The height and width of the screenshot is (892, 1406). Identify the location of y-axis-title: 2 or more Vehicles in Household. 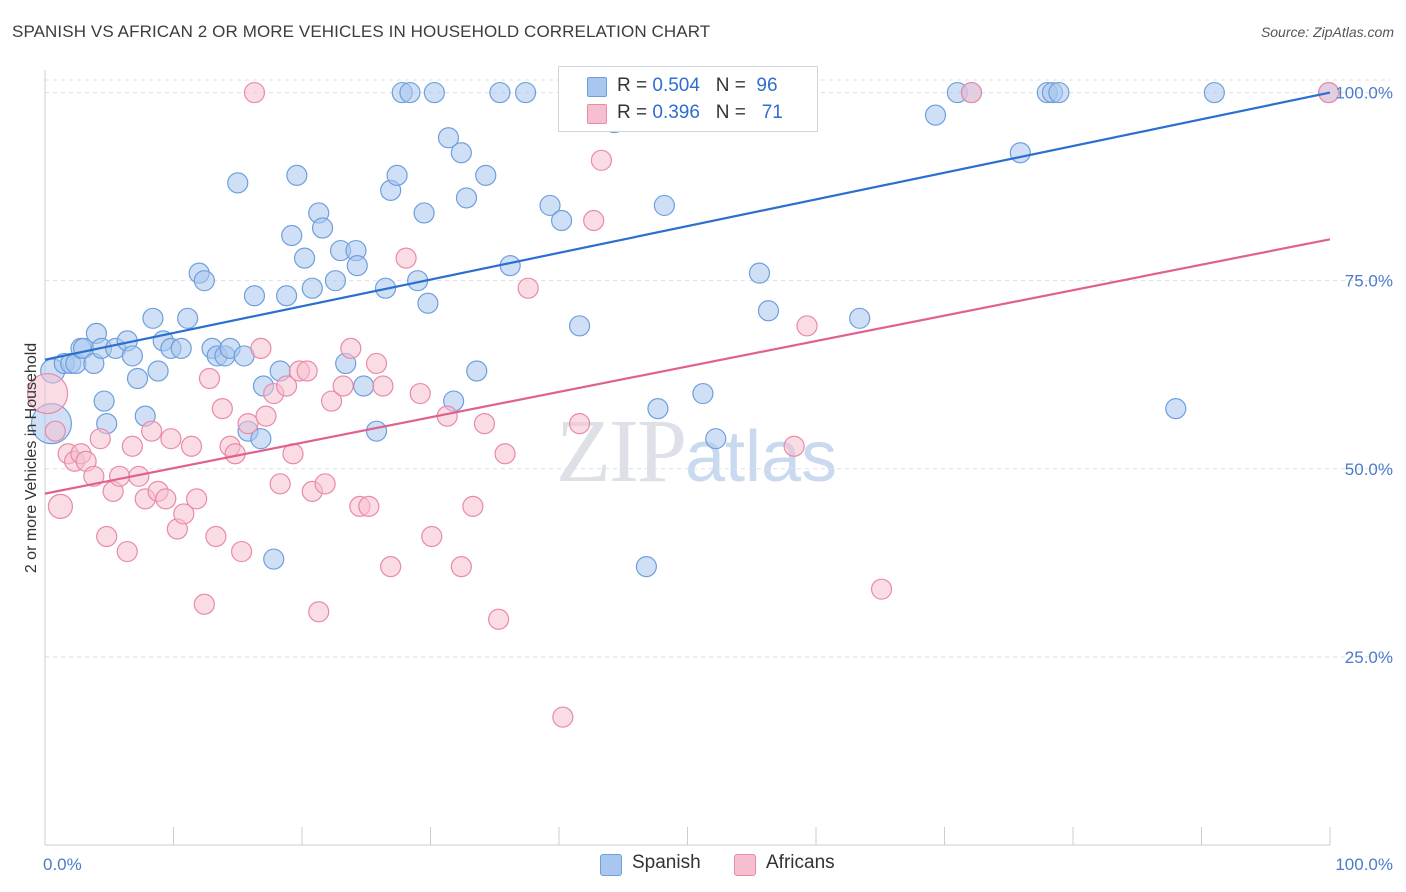
(31, 458).